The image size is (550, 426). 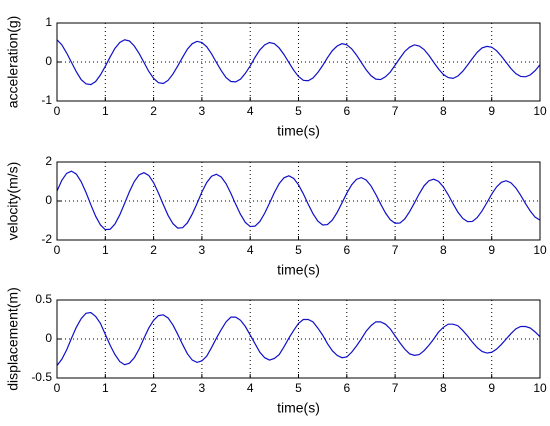 What do you see at coordinates (13, 62) in the screenshot?
I see `y-axis-label: acceleration(g)` at bounding box center [13, 62].